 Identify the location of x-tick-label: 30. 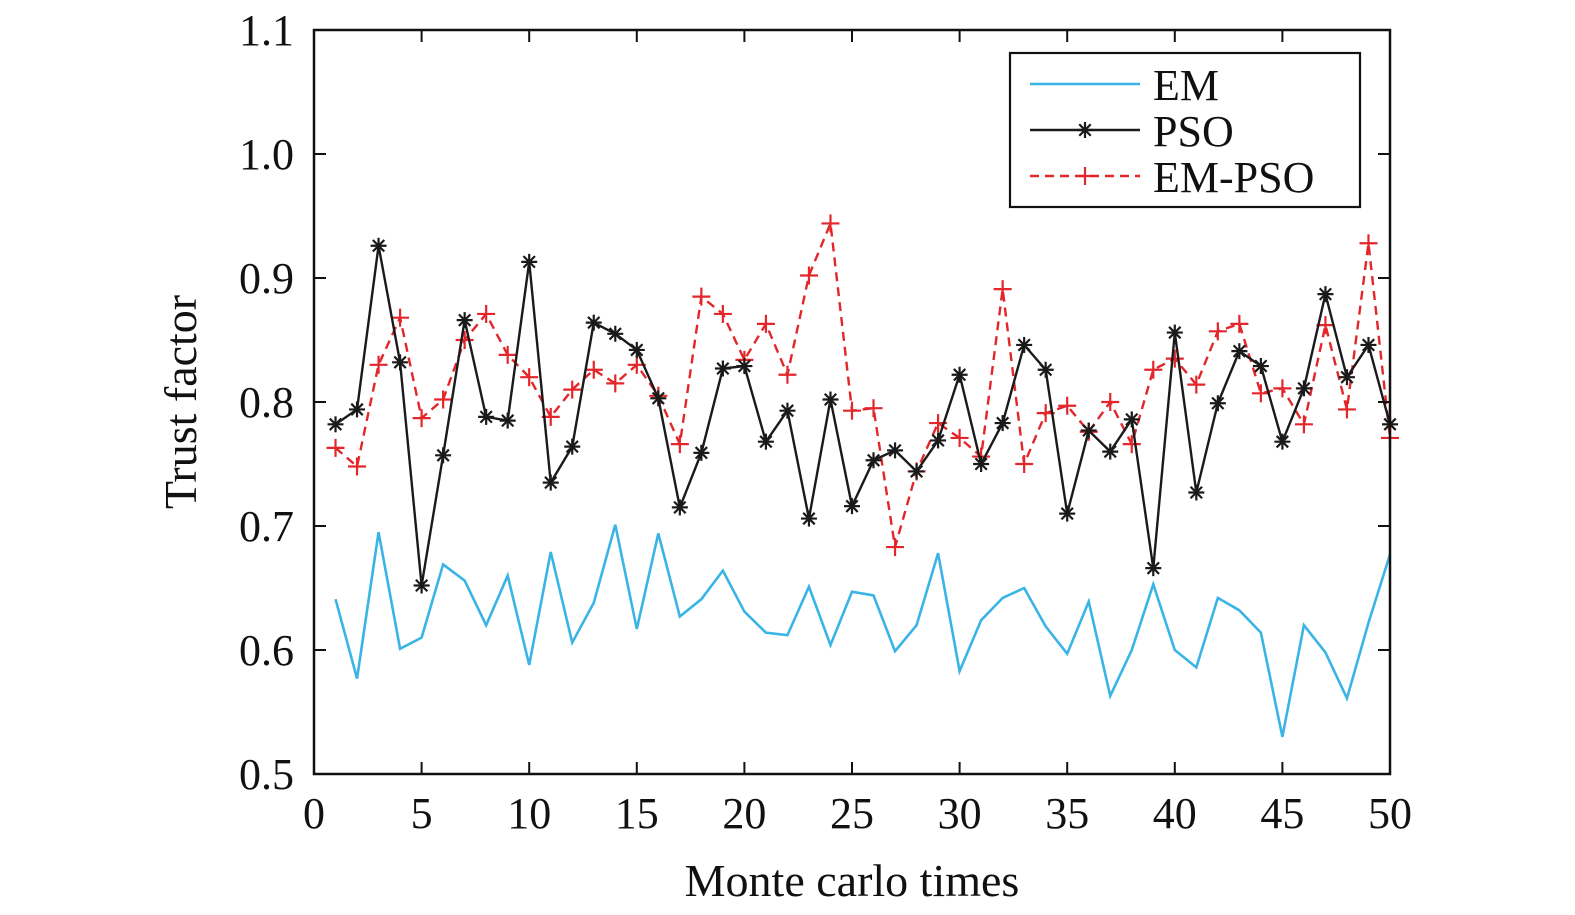
(960, 813).